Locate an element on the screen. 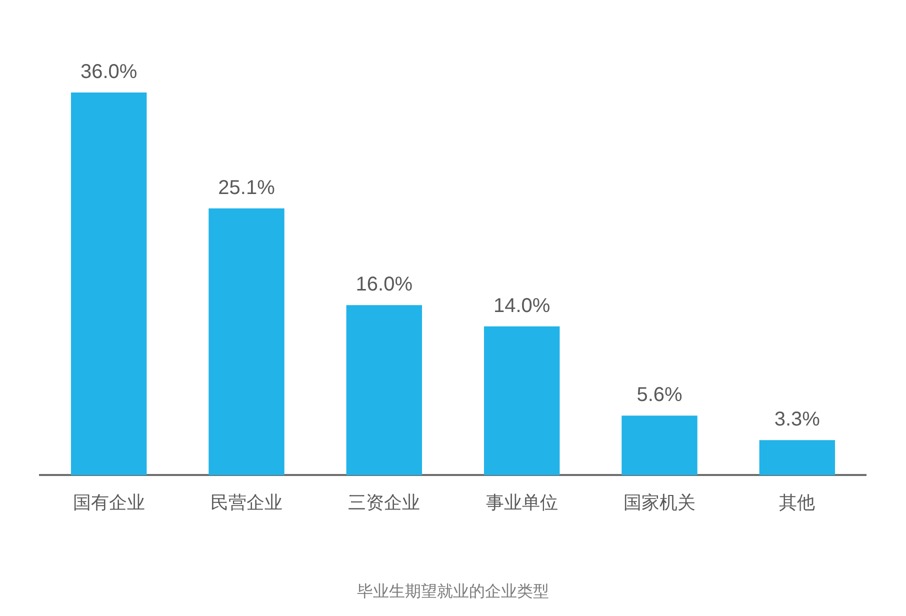  x-tick-label: 国家机关 is located at coordinates (660, 503).